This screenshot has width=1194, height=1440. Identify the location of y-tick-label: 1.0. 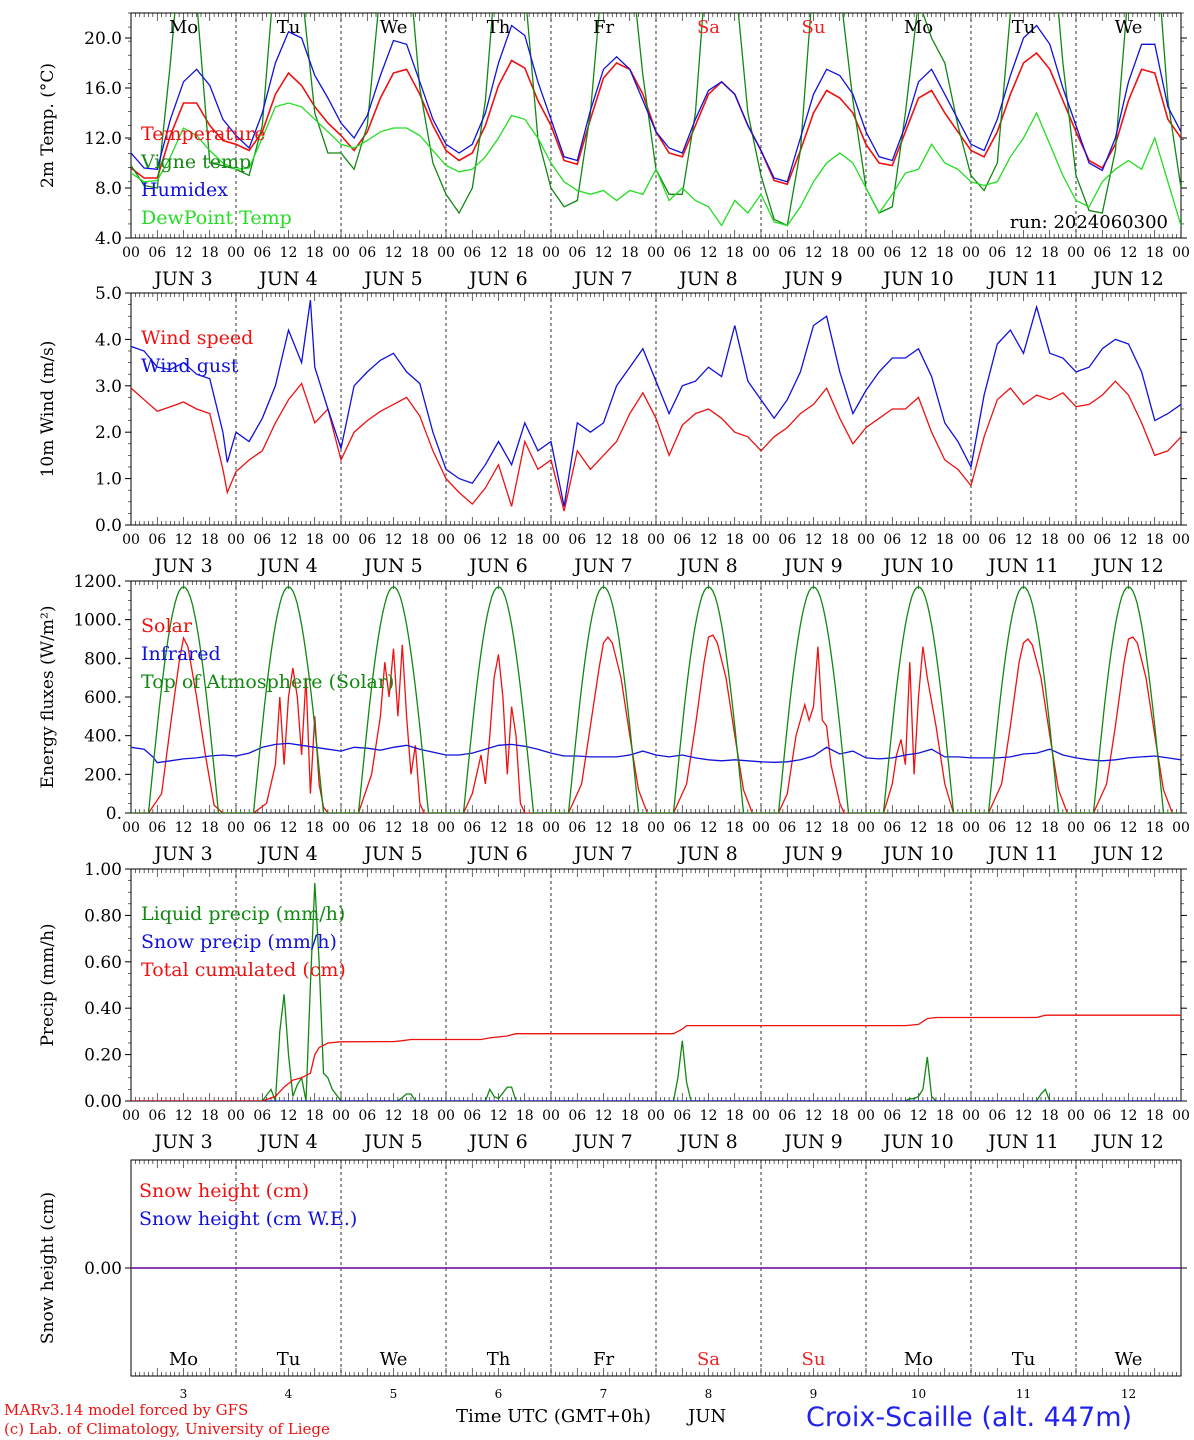
(108, 480).